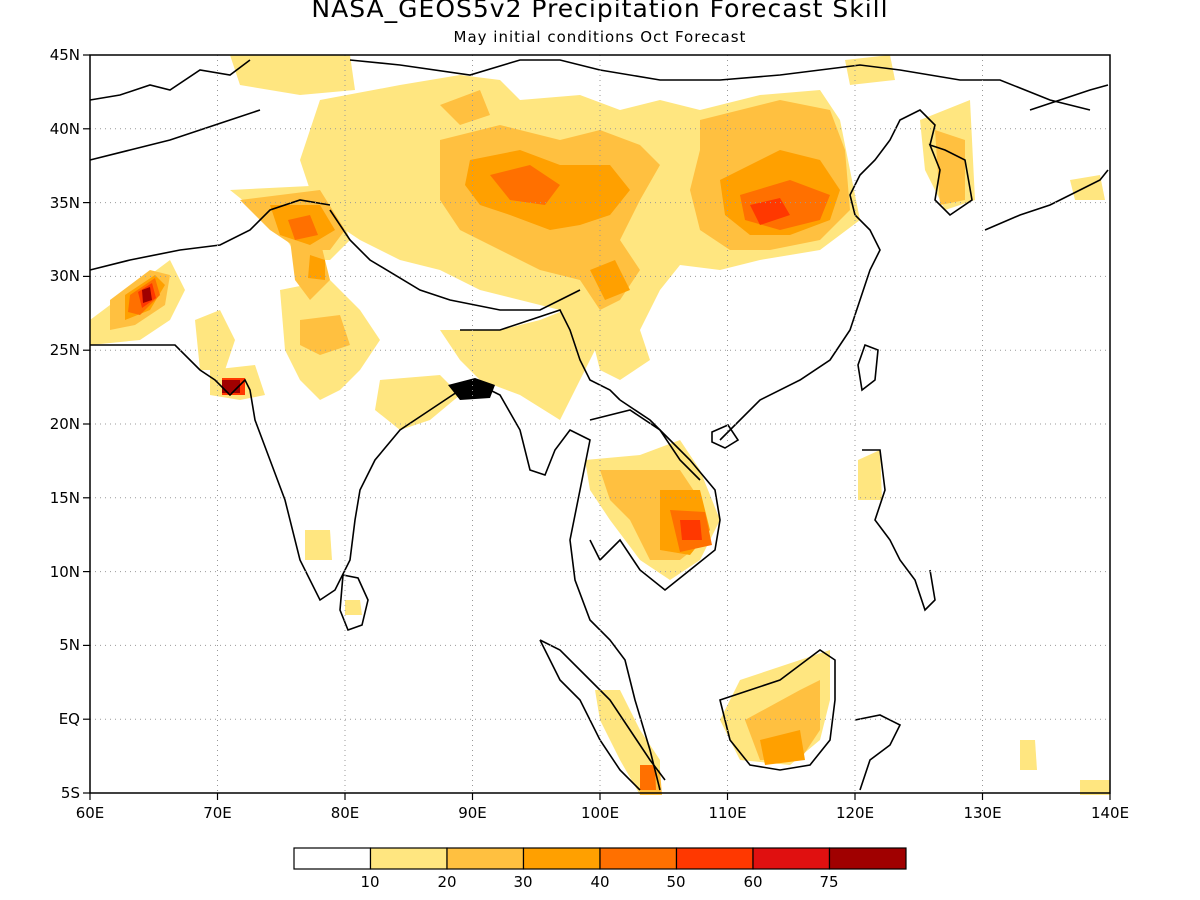 This screenshot has height=900, width=1200. I want to click on lat-tick-label: 20N, so click(65, 424).